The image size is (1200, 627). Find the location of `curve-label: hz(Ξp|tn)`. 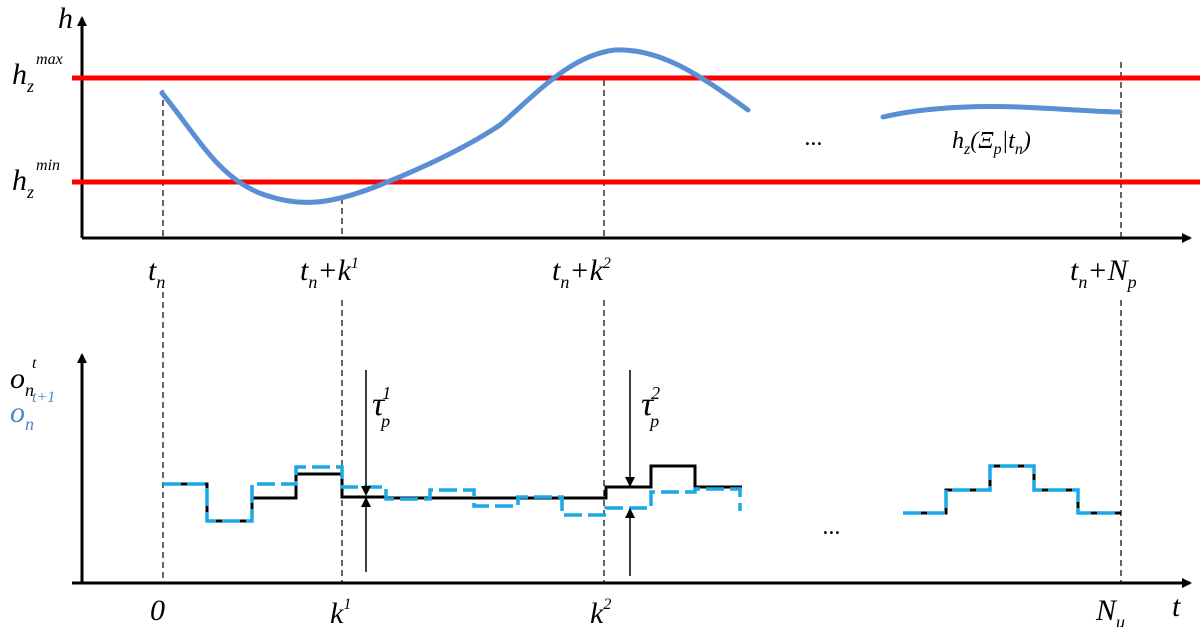

curve-label: hz(Ξp|tn) is located at coordinates (991, 143).